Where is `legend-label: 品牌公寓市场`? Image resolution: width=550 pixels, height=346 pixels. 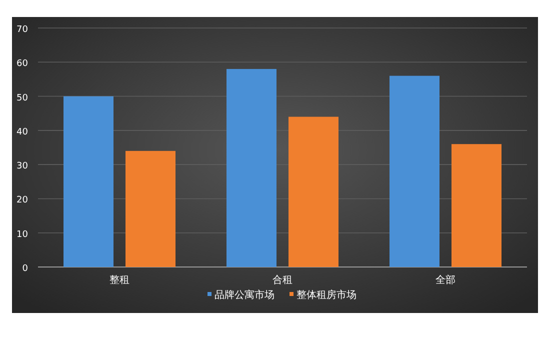 legend-label: 品牌公寓市场 is located at coordinates (244, 295).